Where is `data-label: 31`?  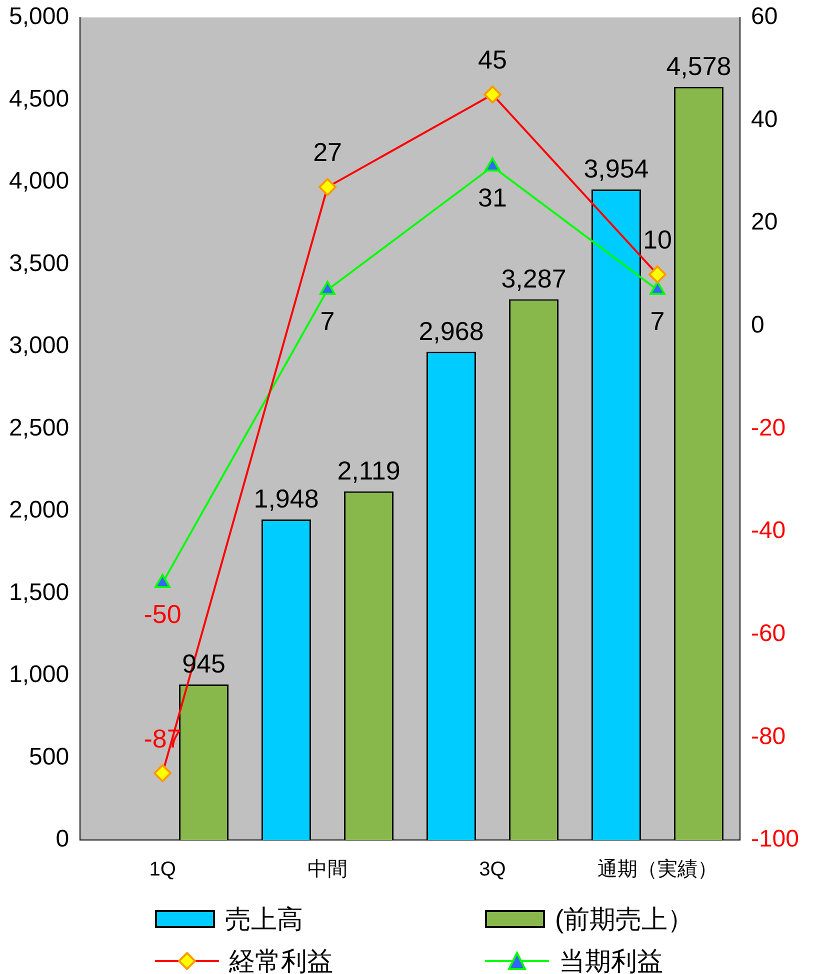 data-label: 31 is located at coordinates (492, 197).